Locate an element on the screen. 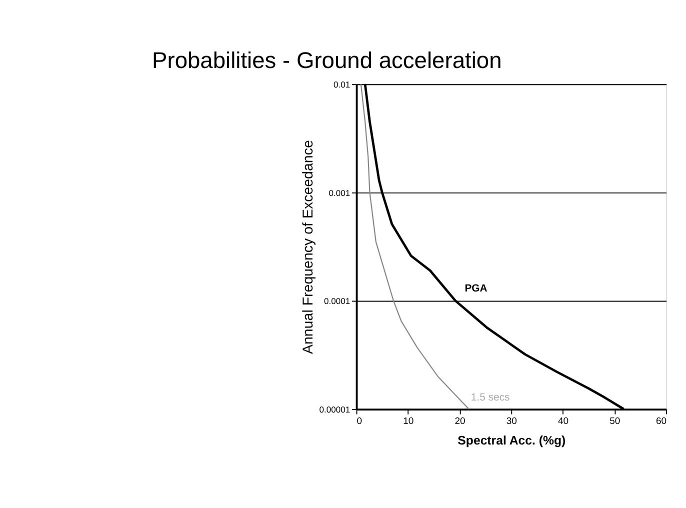 Image resolution: width=686 pixels, height=508 pixels. x-tick-label: 60 is located at coordinates (661, 421).